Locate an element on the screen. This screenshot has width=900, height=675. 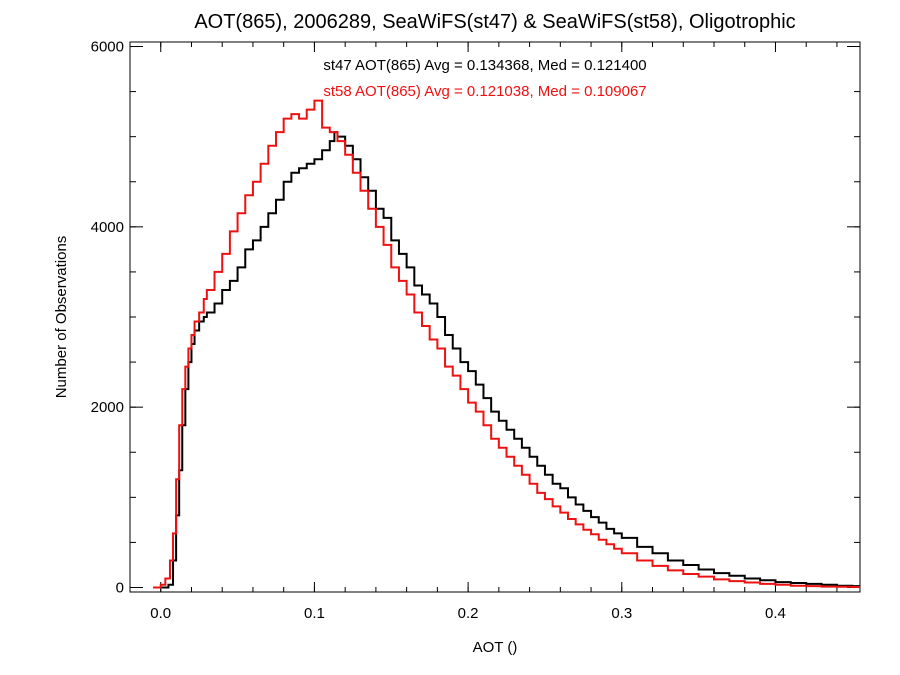
x-tick-label: 0.1 is located at coordinates (314, 613).